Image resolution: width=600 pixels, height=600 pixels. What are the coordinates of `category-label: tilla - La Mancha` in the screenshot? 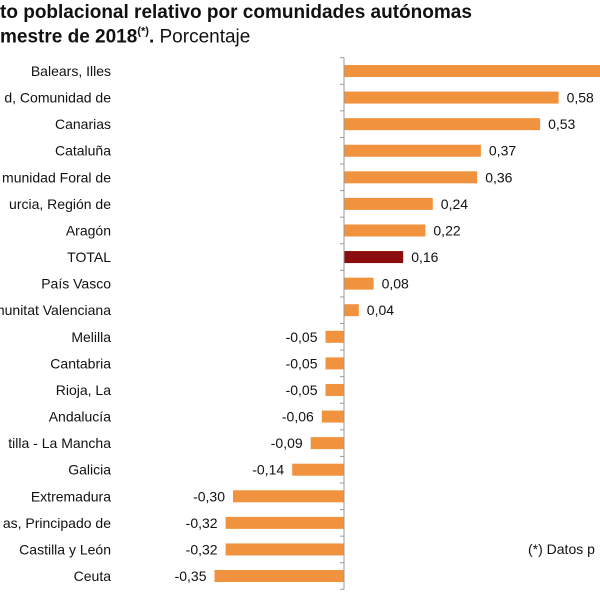 It's located at (59, 443).